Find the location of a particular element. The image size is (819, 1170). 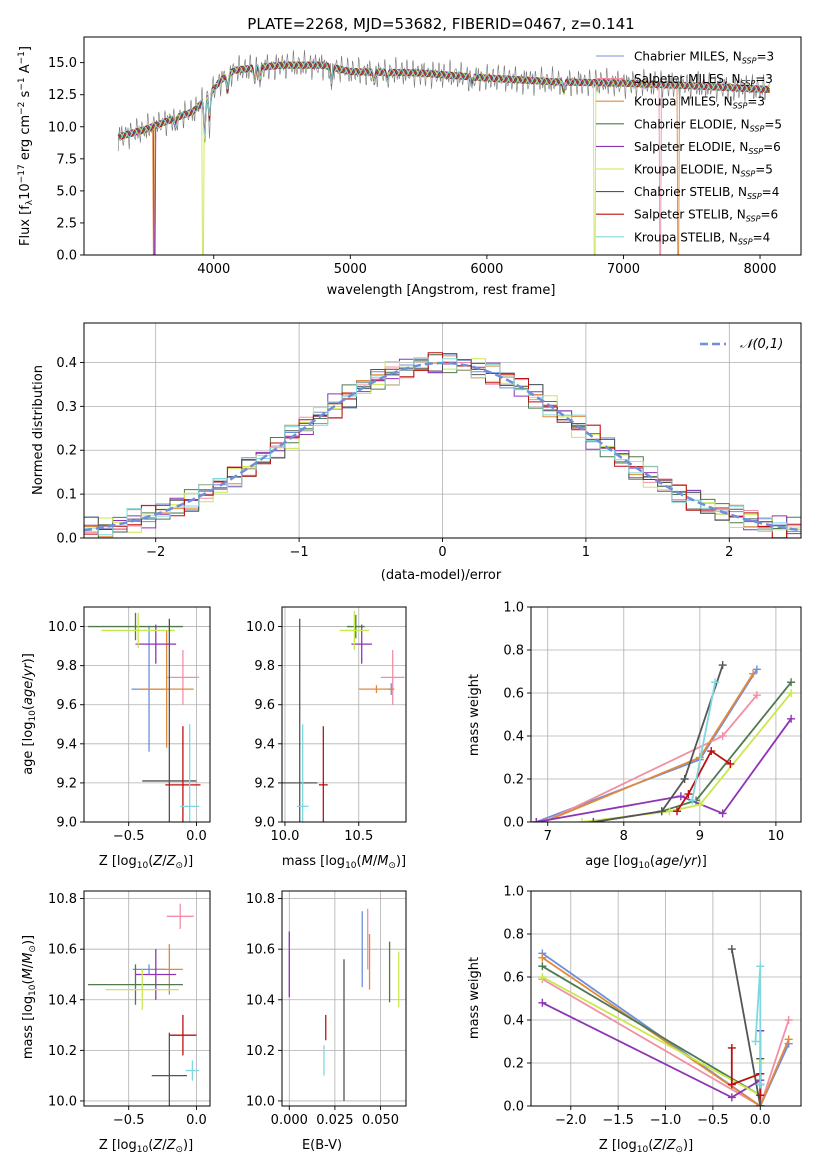

mw-age-frame is located at coordinates (666, 714).